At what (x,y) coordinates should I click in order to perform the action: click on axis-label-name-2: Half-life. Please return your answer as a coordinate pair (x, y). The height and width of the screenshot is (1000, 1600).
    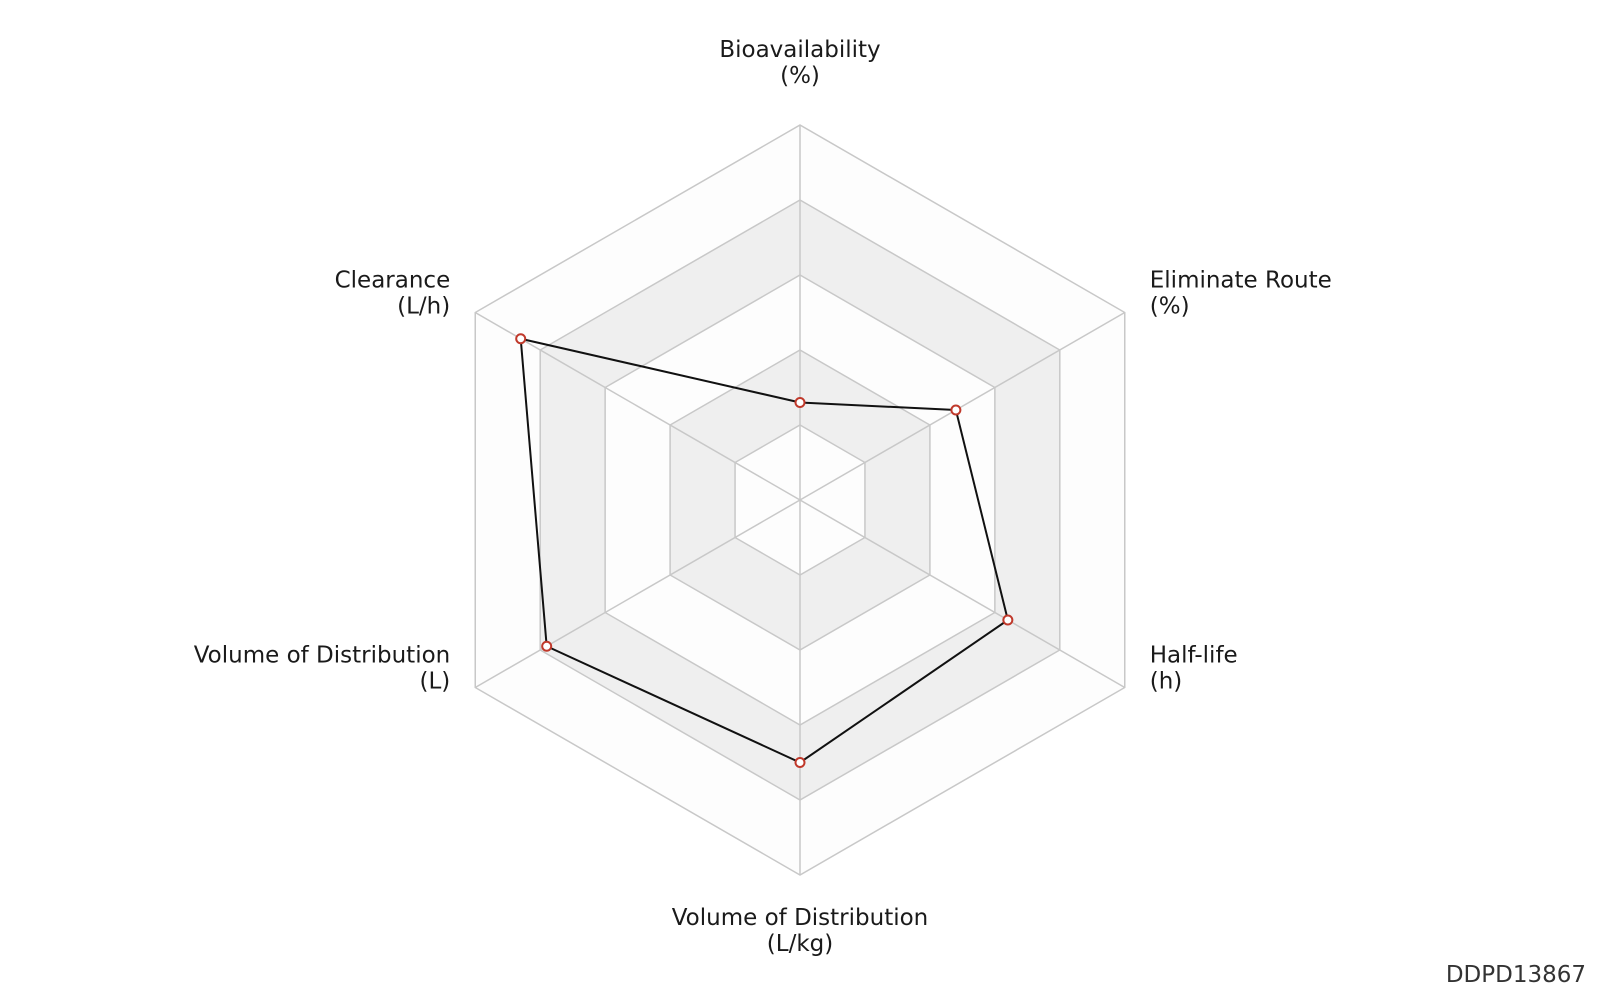
    Looking at the image, I should click on (1194, 656).